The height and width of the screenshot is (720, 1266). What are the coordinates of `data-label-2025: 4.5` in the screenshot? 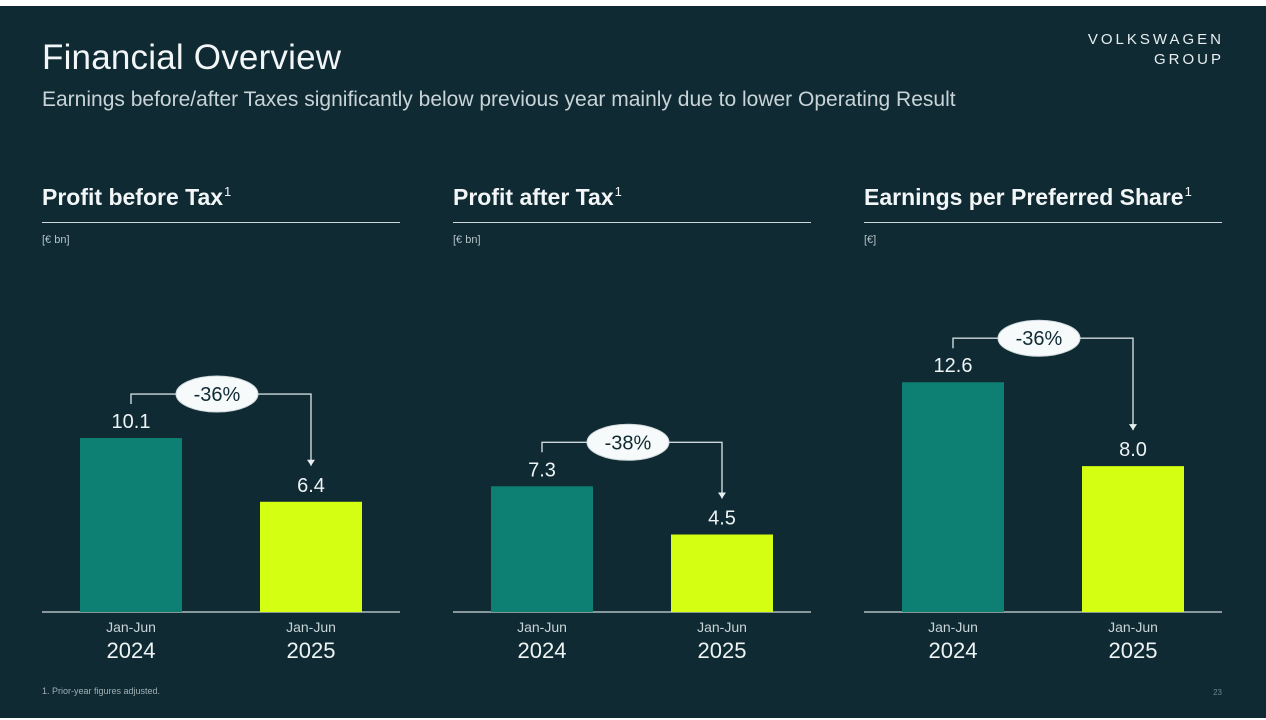 It's located at (722, 519).